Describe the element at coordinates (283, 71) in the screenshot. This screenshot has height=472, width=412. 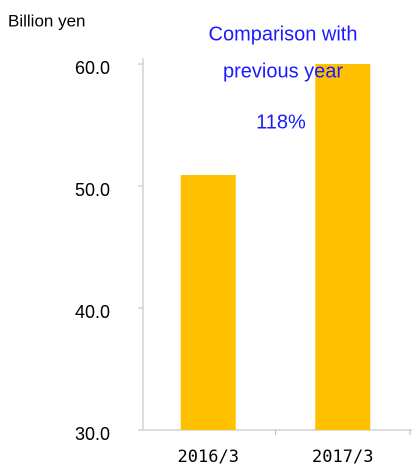
I see `annotation: previous year` at that location.